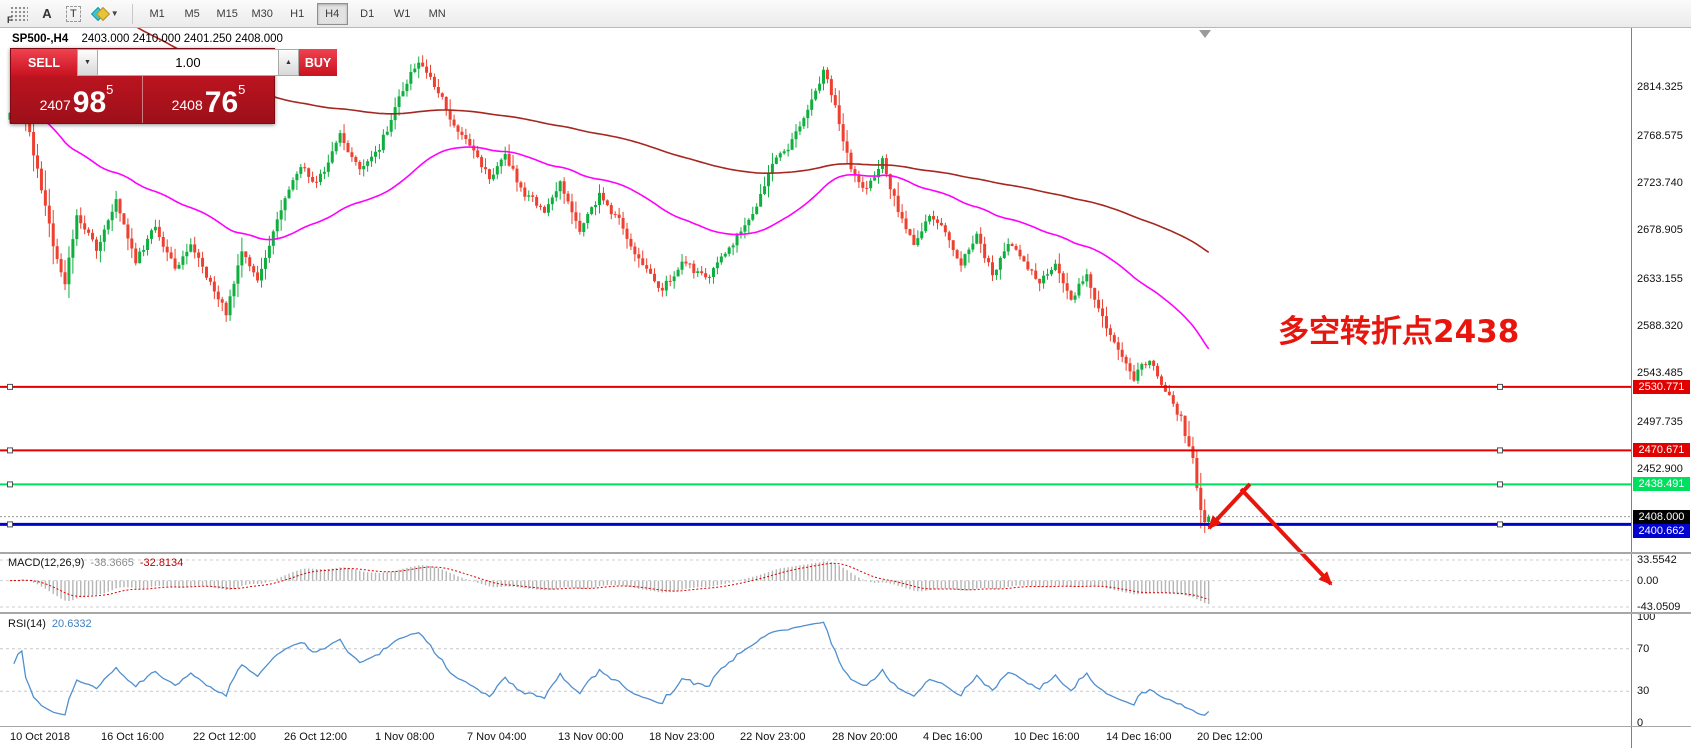 This screenshot has height=748, width=1691. I want to click on macd-name: MACD(12,26,9), so click(46, 563).